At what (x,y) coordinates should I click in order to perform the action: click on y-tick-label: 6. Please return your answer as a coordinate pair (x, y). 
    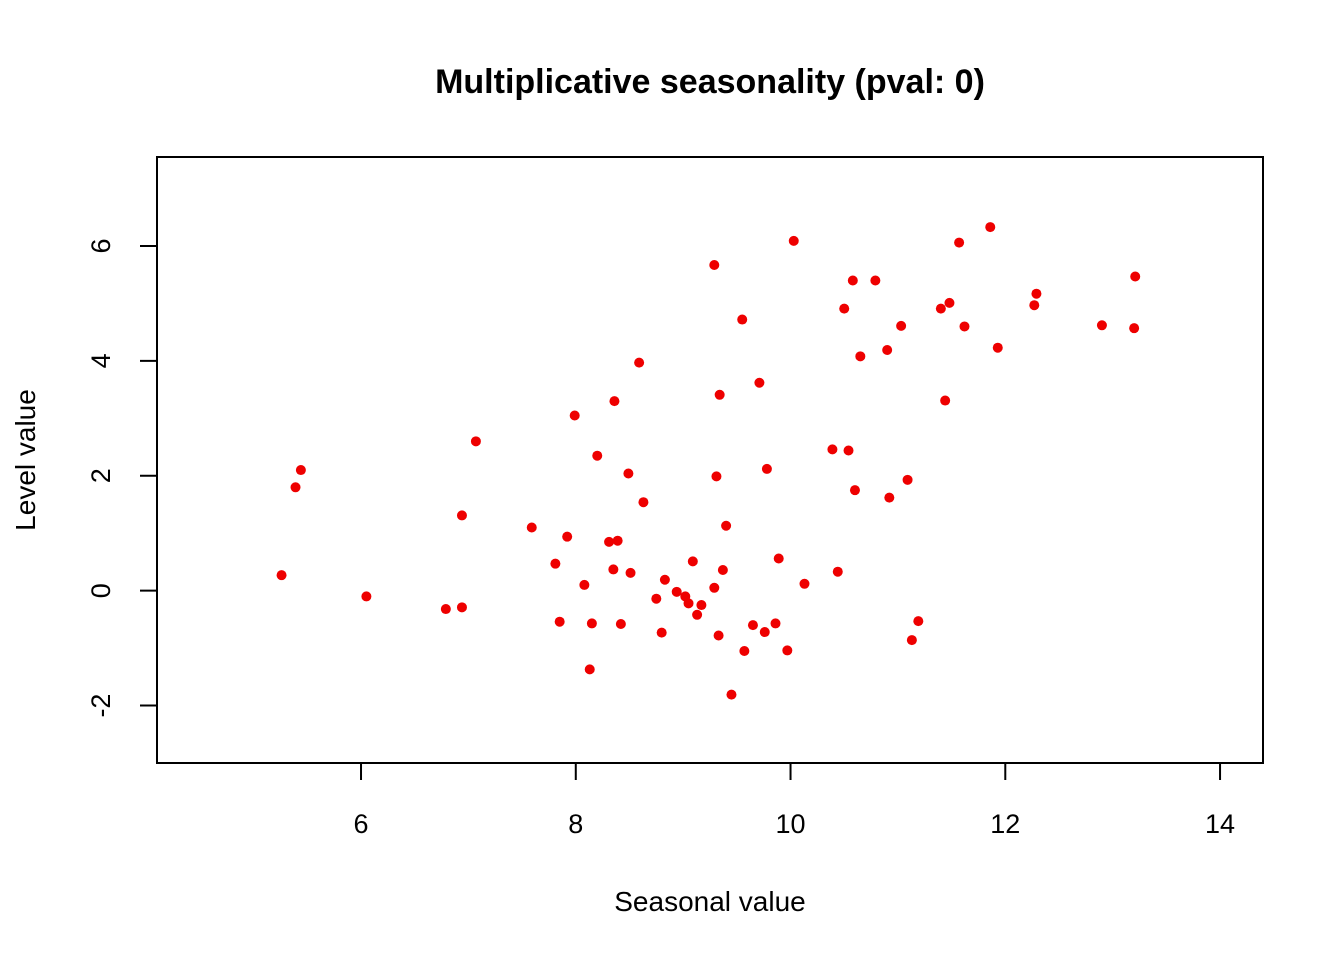
    Looking at the image, I should click on (101, 246).